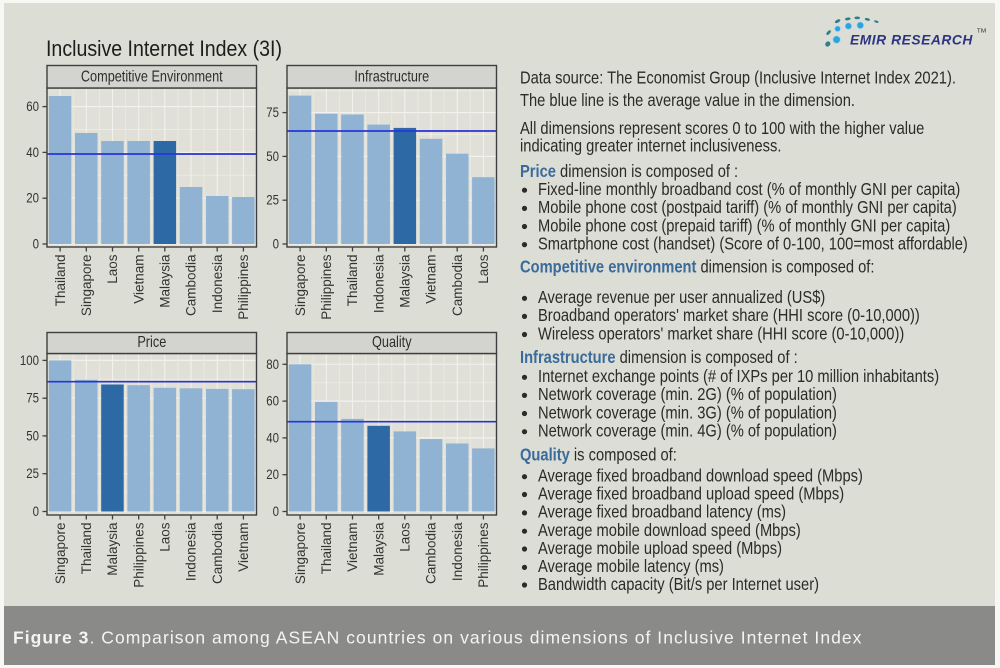 This screenshot has width=1000, height=668. I want to click on svg-text: EMIR RESEARCH, so click(911, 39).